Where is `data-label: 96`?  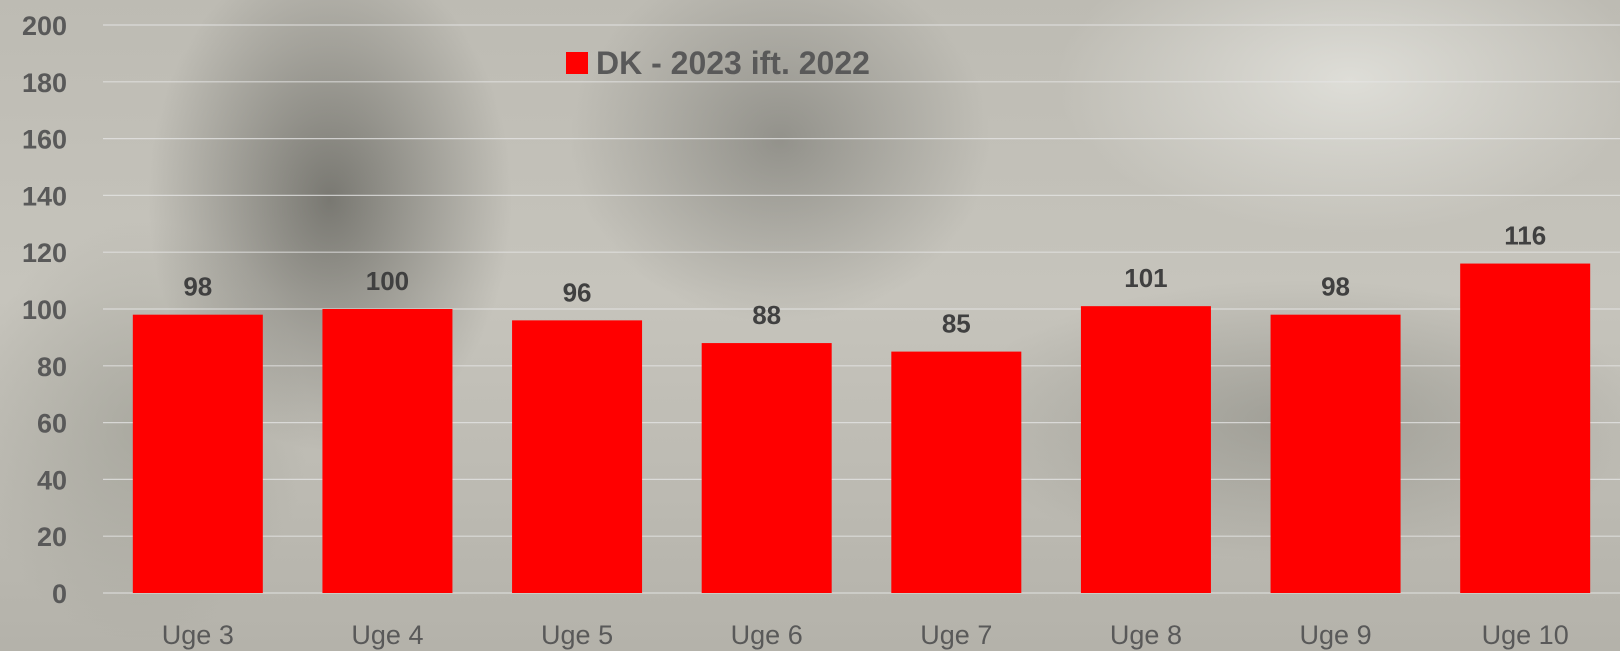
data-label: 96 is located at coordinates (577, 292).